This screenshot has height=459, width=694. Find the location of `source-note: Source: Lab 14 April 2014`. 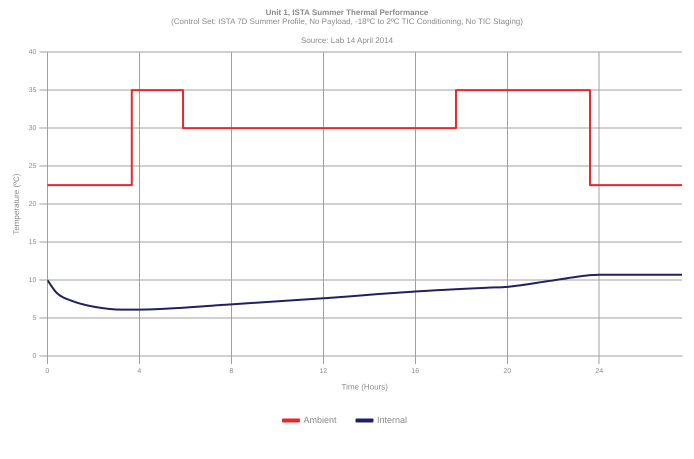

source-note: Source: Lab 14 April 2014 is located at coordinates (347, 40).